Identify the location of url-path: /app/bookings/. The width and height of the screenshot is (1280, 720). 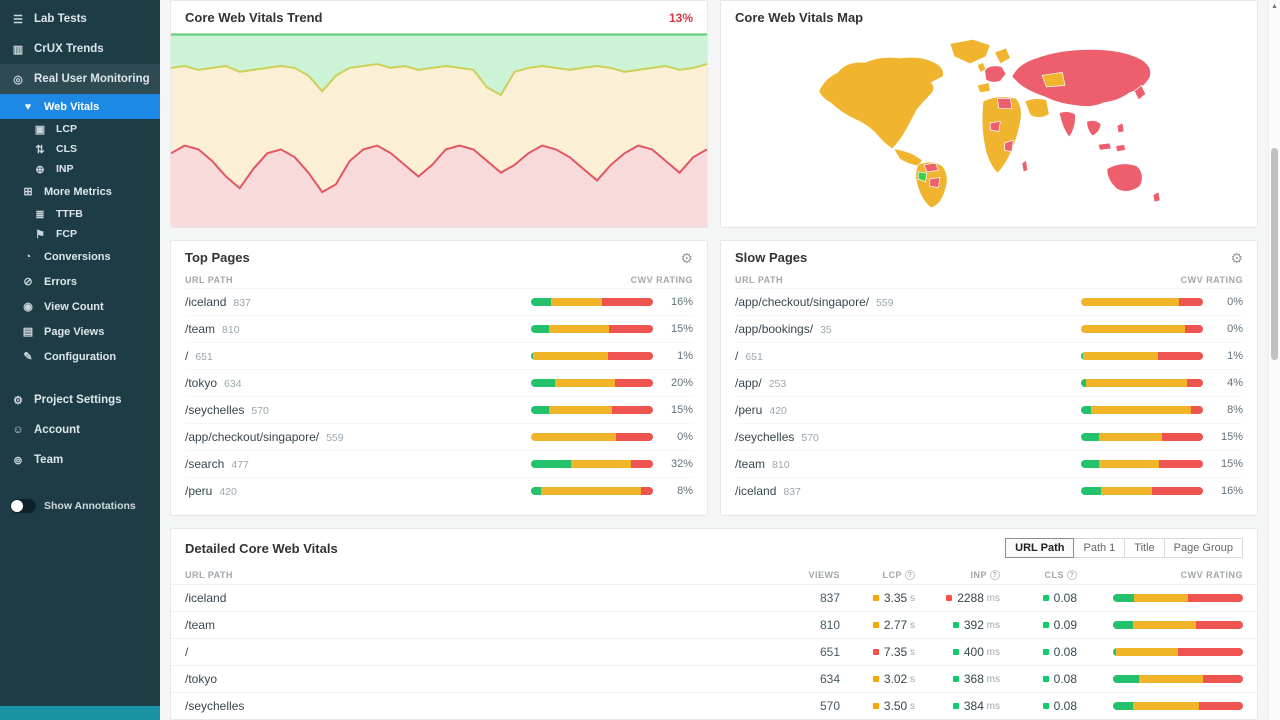
(774, 329).